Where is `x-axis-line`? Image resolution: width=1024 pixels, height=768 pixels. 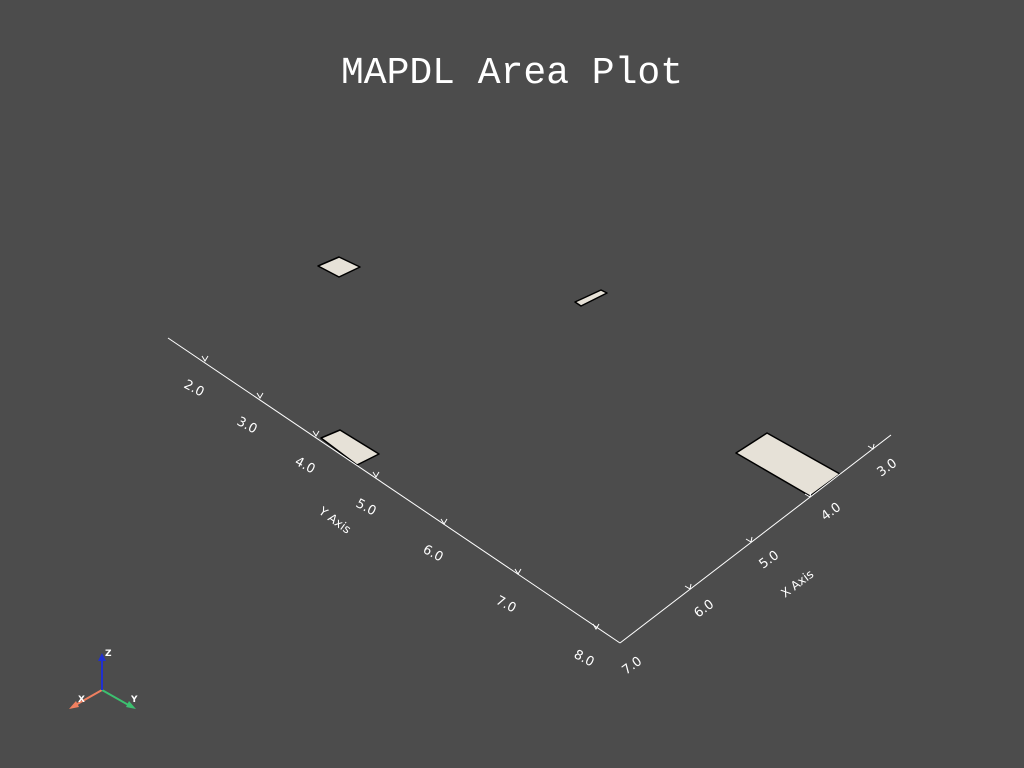
x-axis-line is located at coordinates (755, 539).